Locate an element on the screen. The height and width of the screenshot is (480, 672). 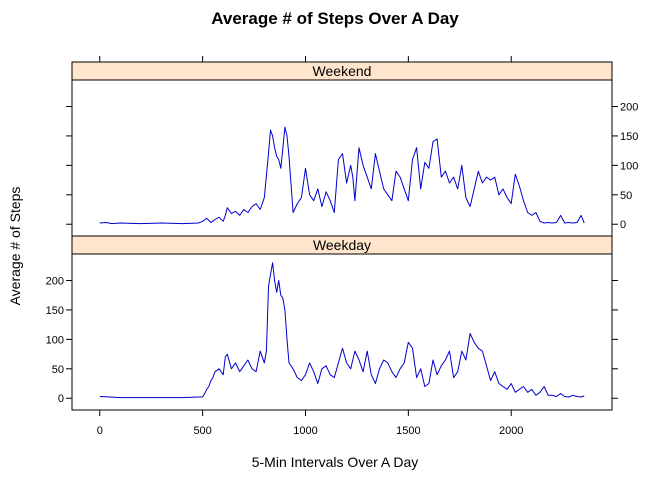
x-tick-label: 1500 is located at coordinates (408, 431).